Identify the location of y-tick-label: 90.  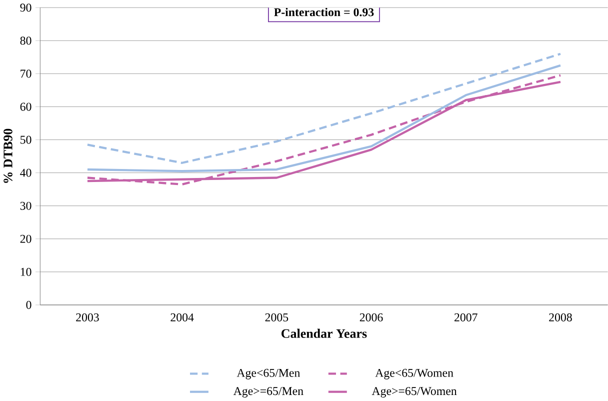
(26, 8).